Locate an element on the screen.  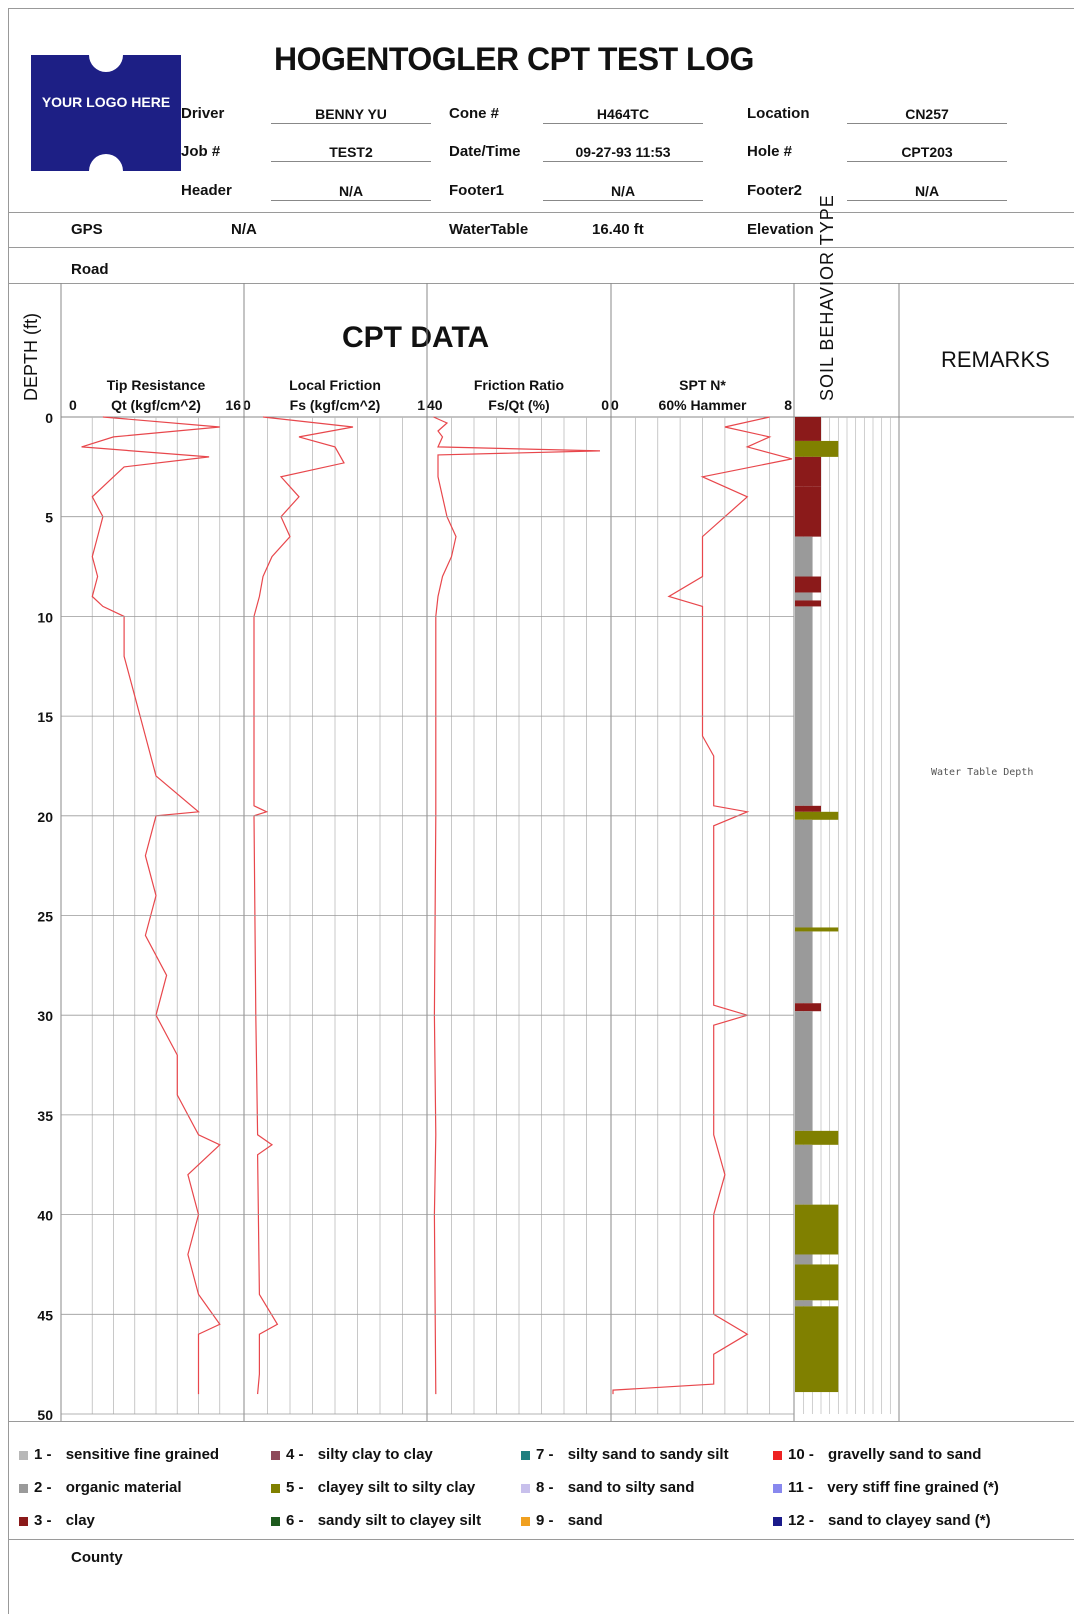
header-label-1-1: Date/Time is located at coordinates (485, 151).